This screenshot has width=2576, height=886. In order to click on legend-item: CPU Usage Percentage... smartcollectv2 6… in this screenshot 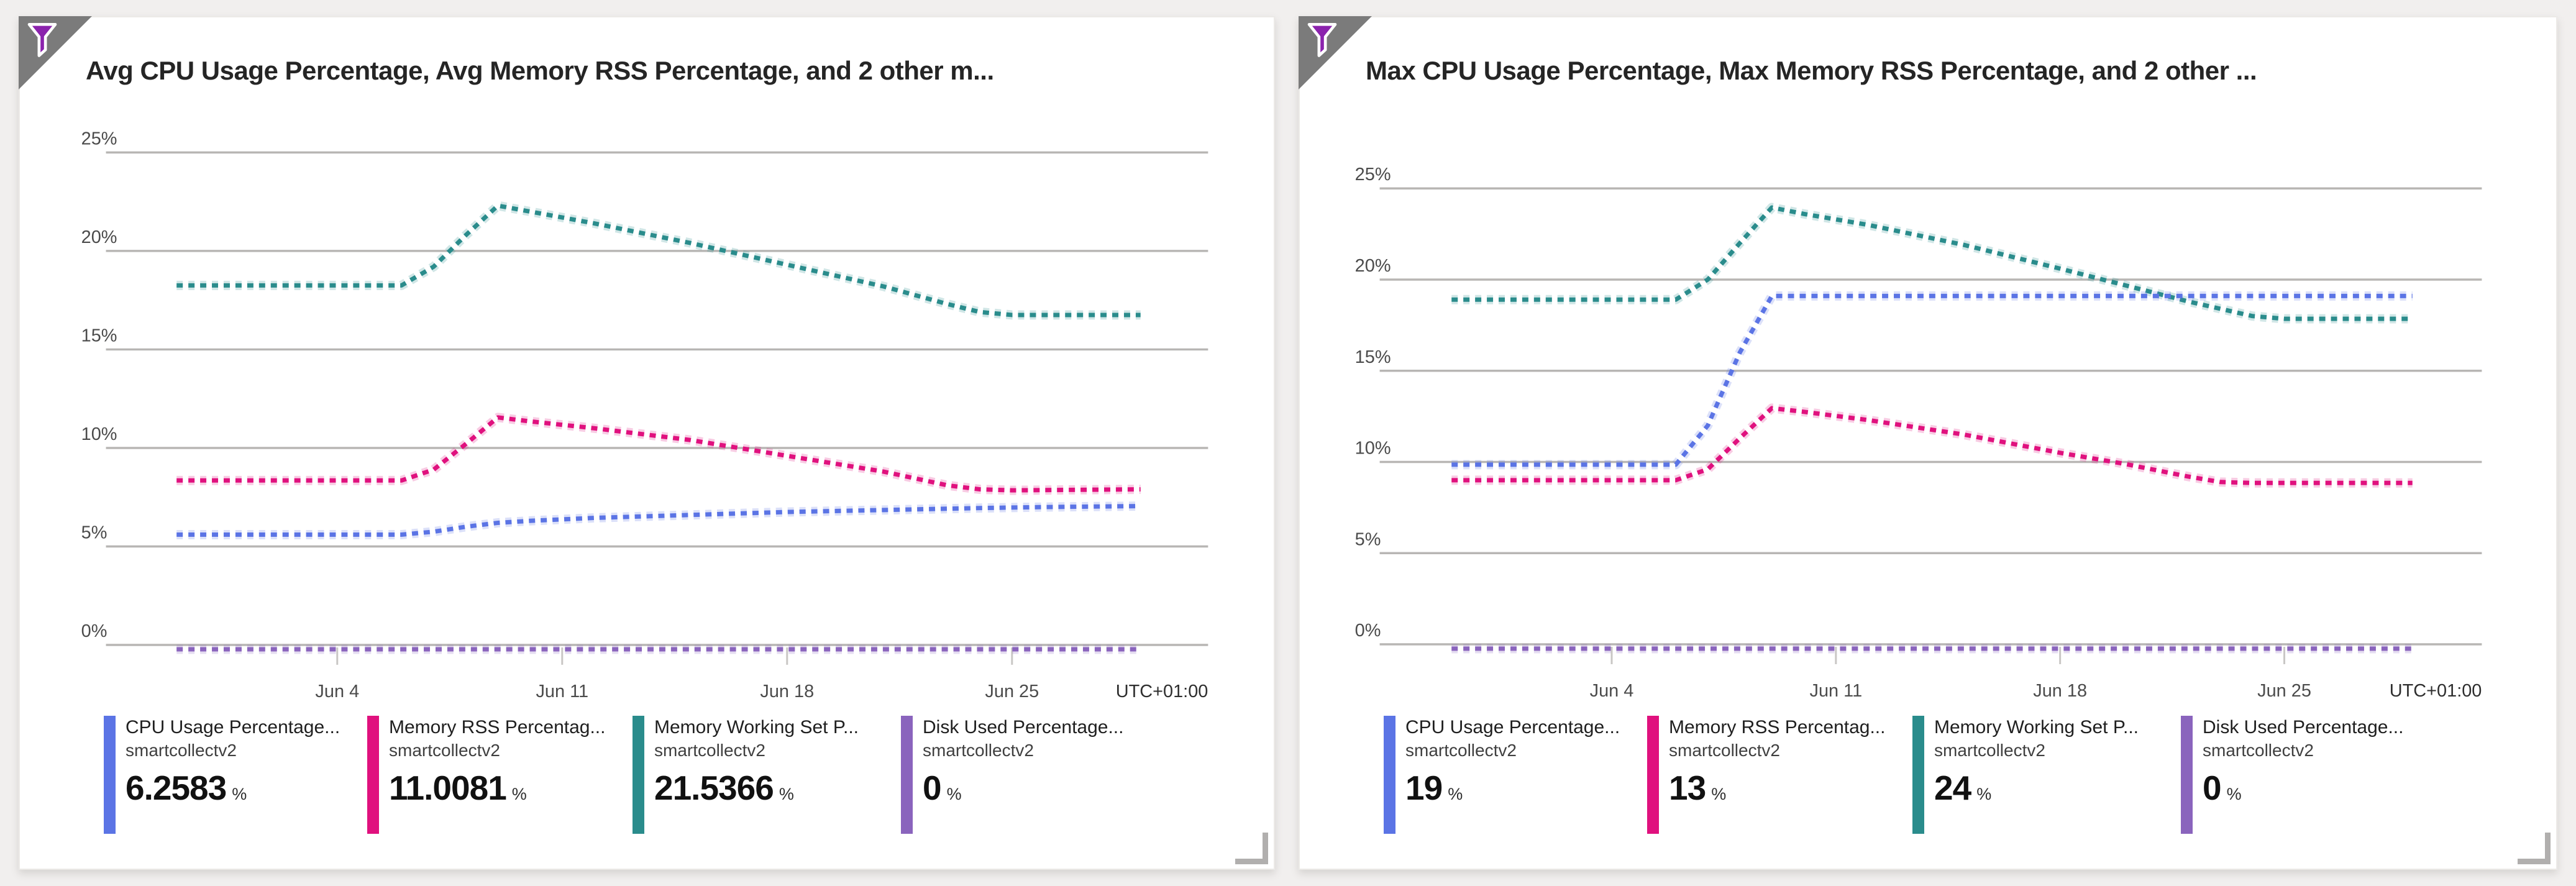, I will do `click(234, 775)`.